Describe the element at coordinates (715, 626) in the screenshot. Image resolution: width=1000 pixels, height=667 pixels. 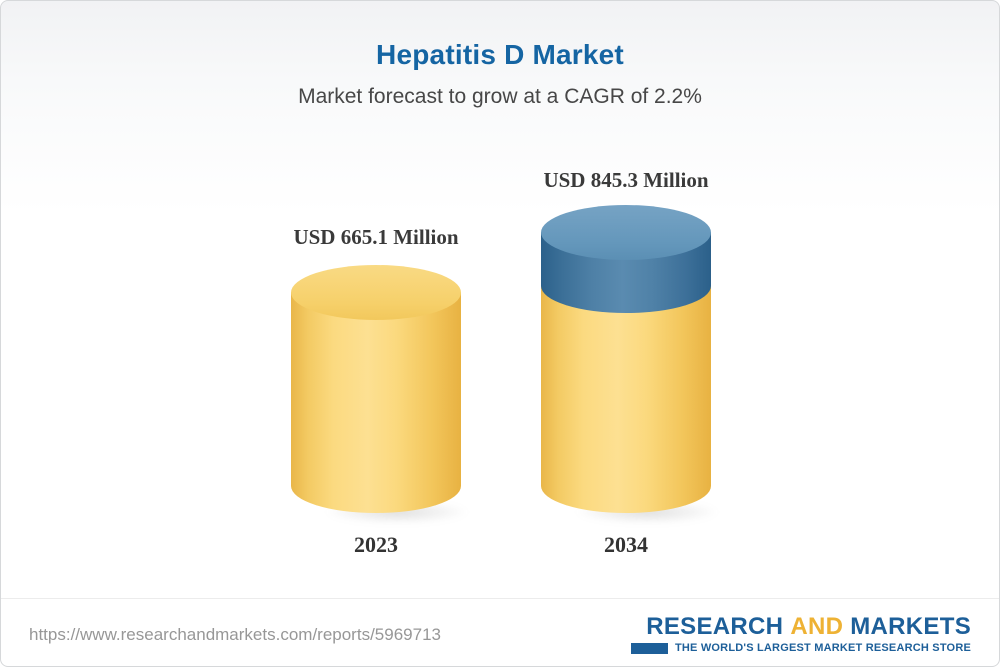
I see `logo-word-research: RESEARCH` at that location.